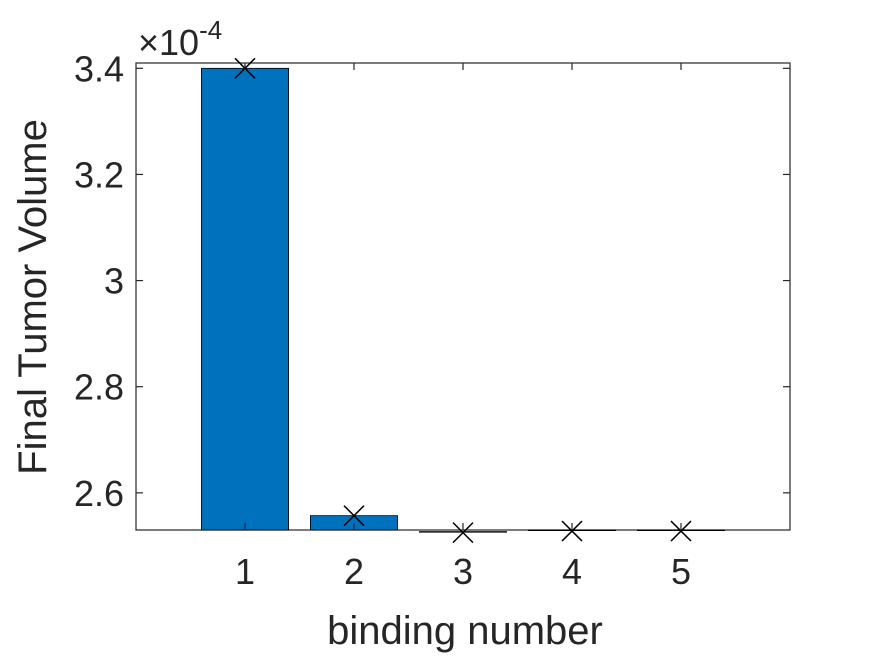 This screenshot has width=875, height=656. I want to click on x-tick-label: 1, so click(245, 571).